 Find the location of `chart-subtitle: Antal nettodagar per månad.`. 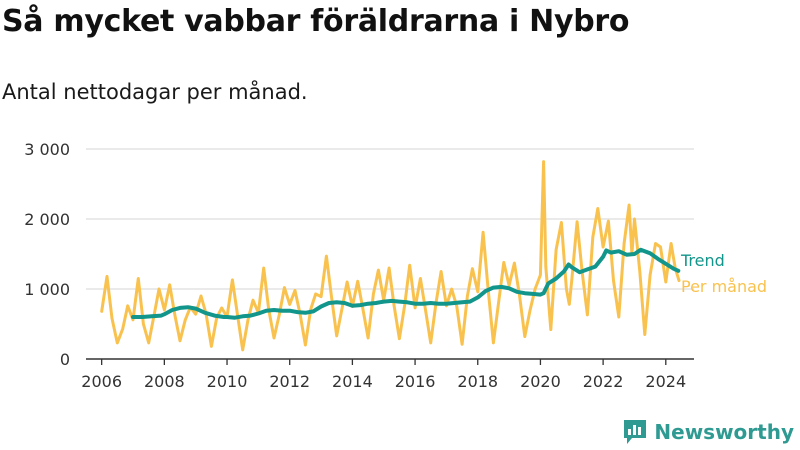

chart-subtitle: Antal nettodagar per månad. is located at coordinates (155, 92).